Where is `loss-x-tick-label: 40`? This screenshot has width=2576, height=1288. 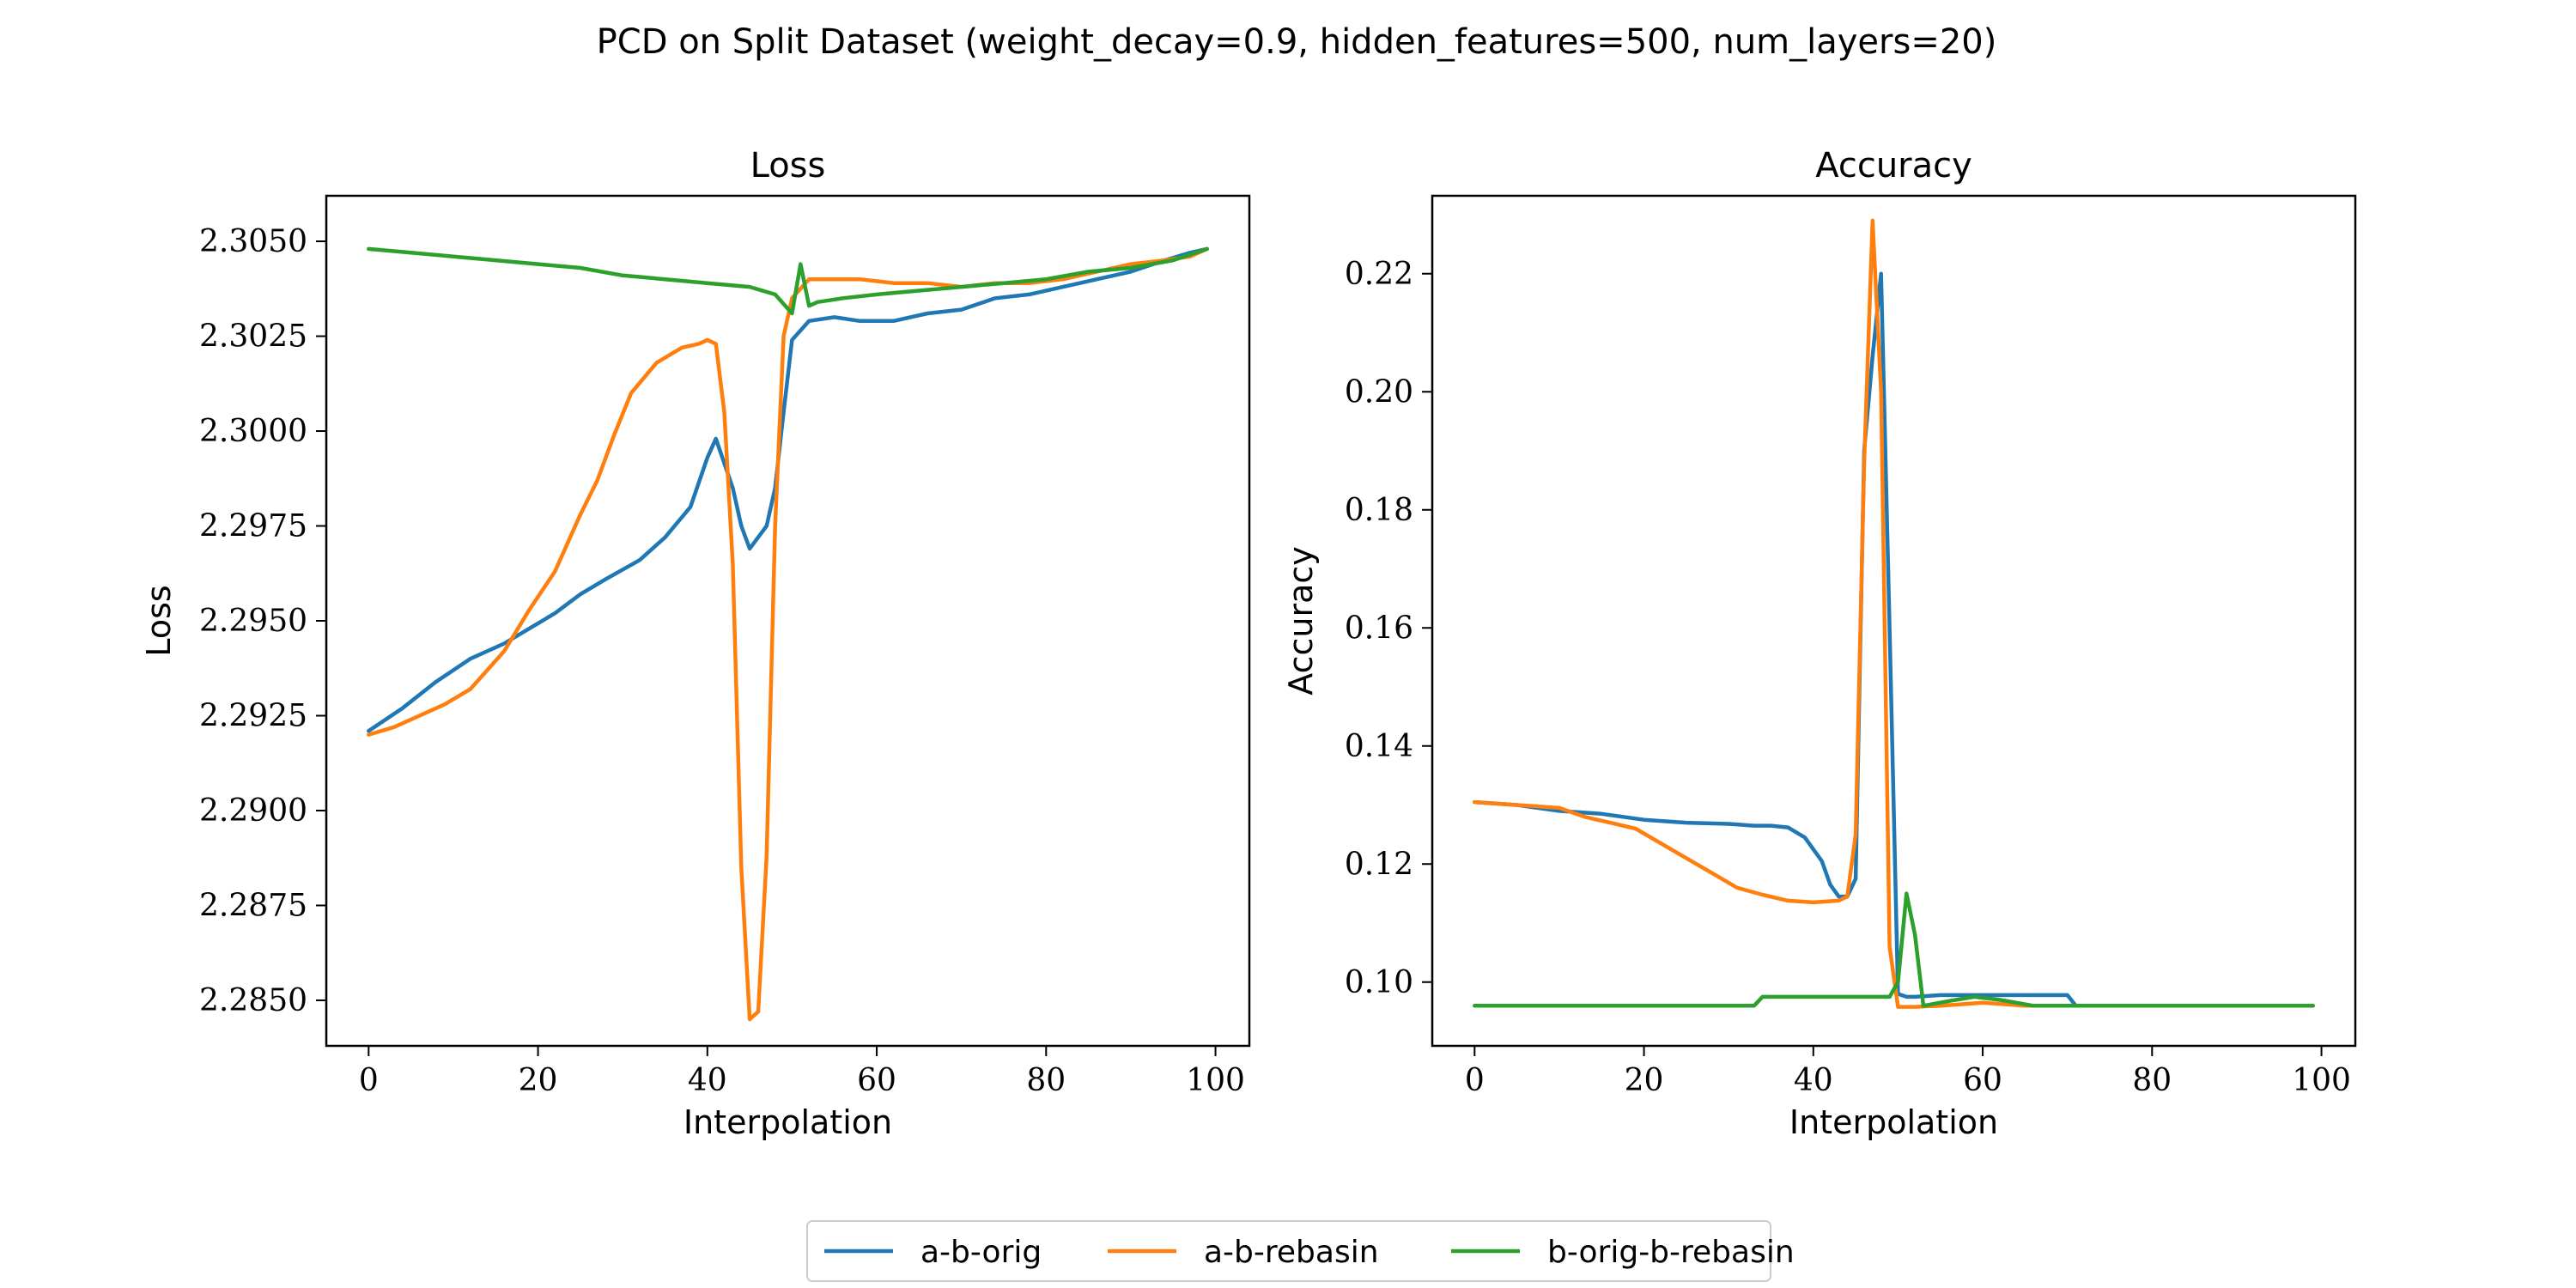 loss-x-tick-label: 40 is located at coordinates (707, 1080).